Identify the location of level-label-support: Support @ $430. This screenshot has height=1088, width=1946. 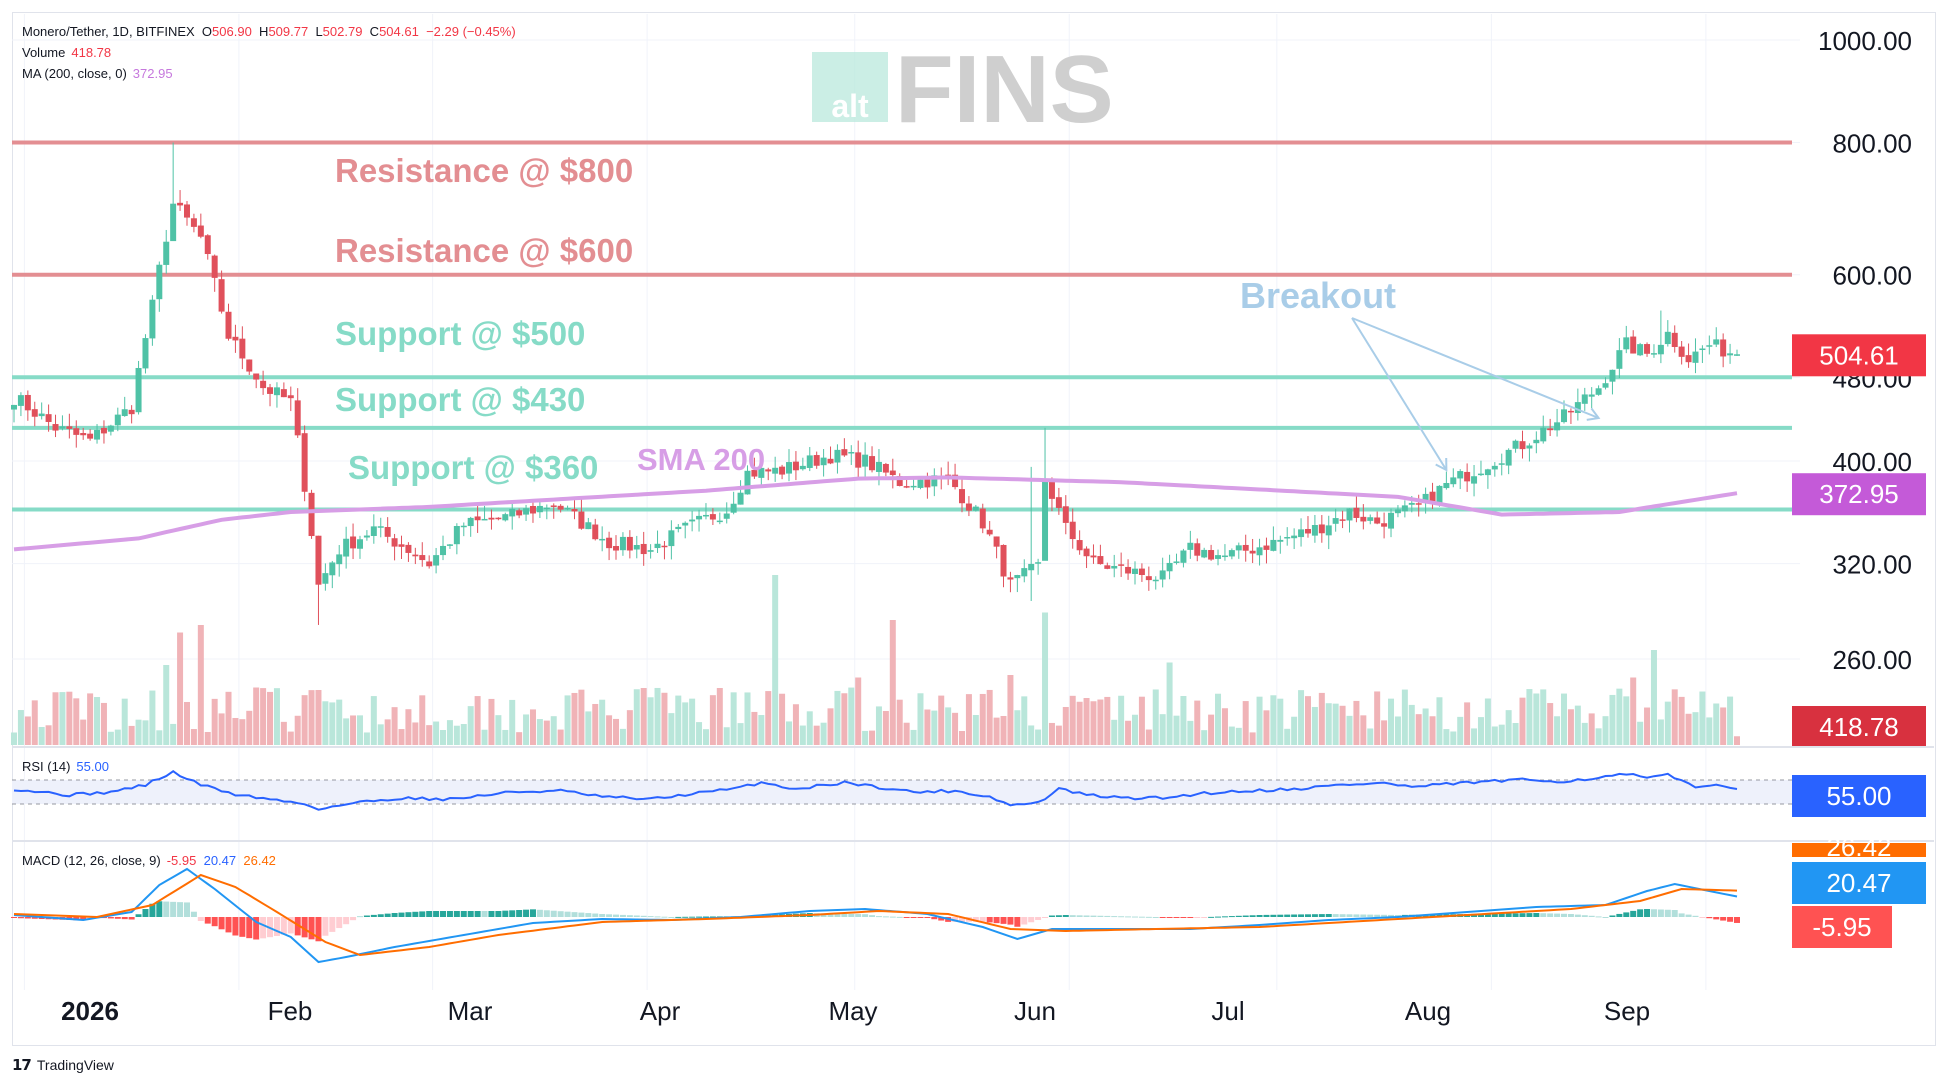
(460, 399).